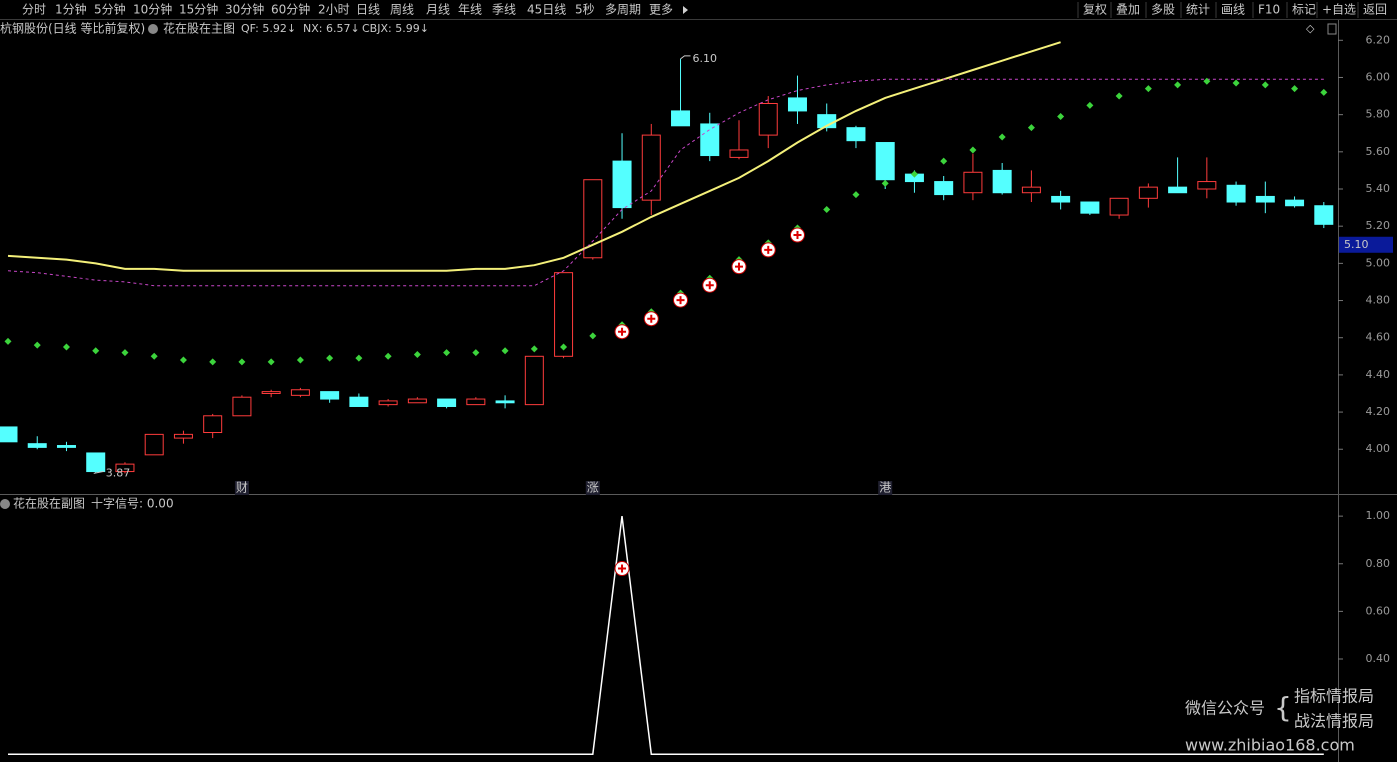 The height and width of the screenshot is (762, 1397). I want to click on event-tag: 财, so click(242, 488).